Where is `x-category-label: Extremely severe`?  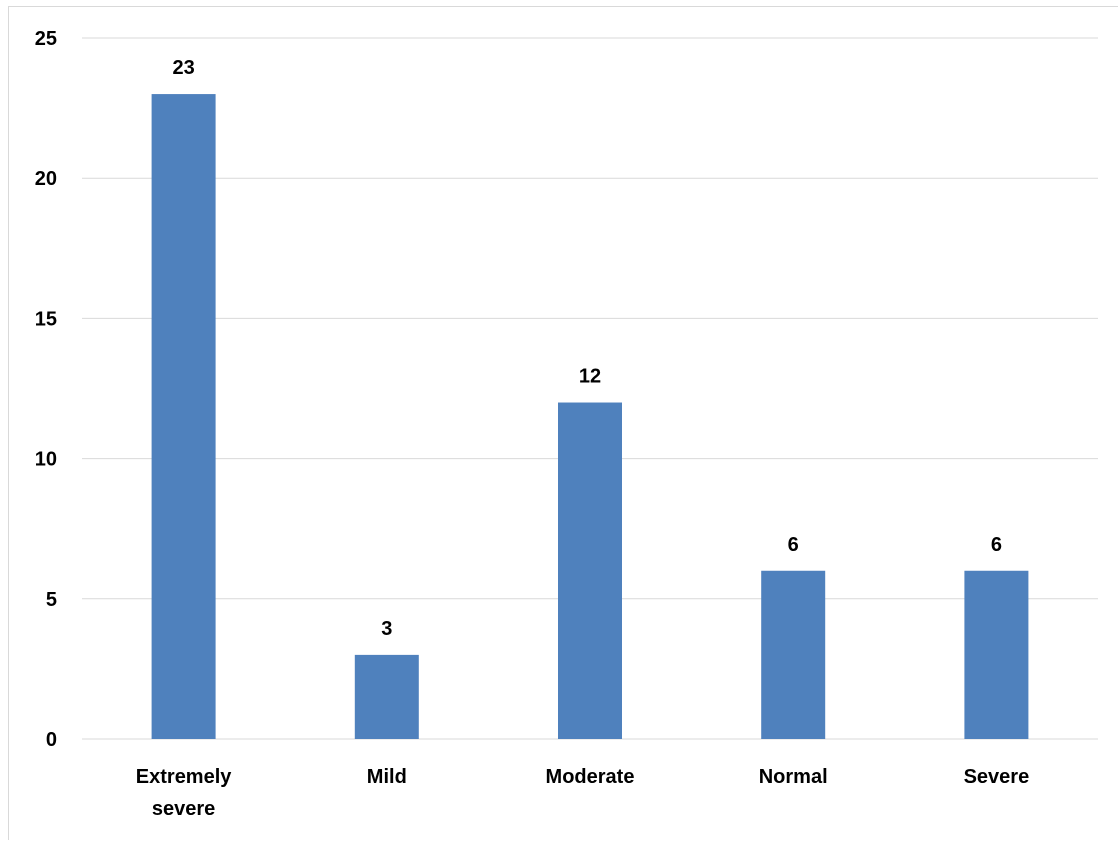
x-category-label: Extremely severe is located at coordinates (184, 793).